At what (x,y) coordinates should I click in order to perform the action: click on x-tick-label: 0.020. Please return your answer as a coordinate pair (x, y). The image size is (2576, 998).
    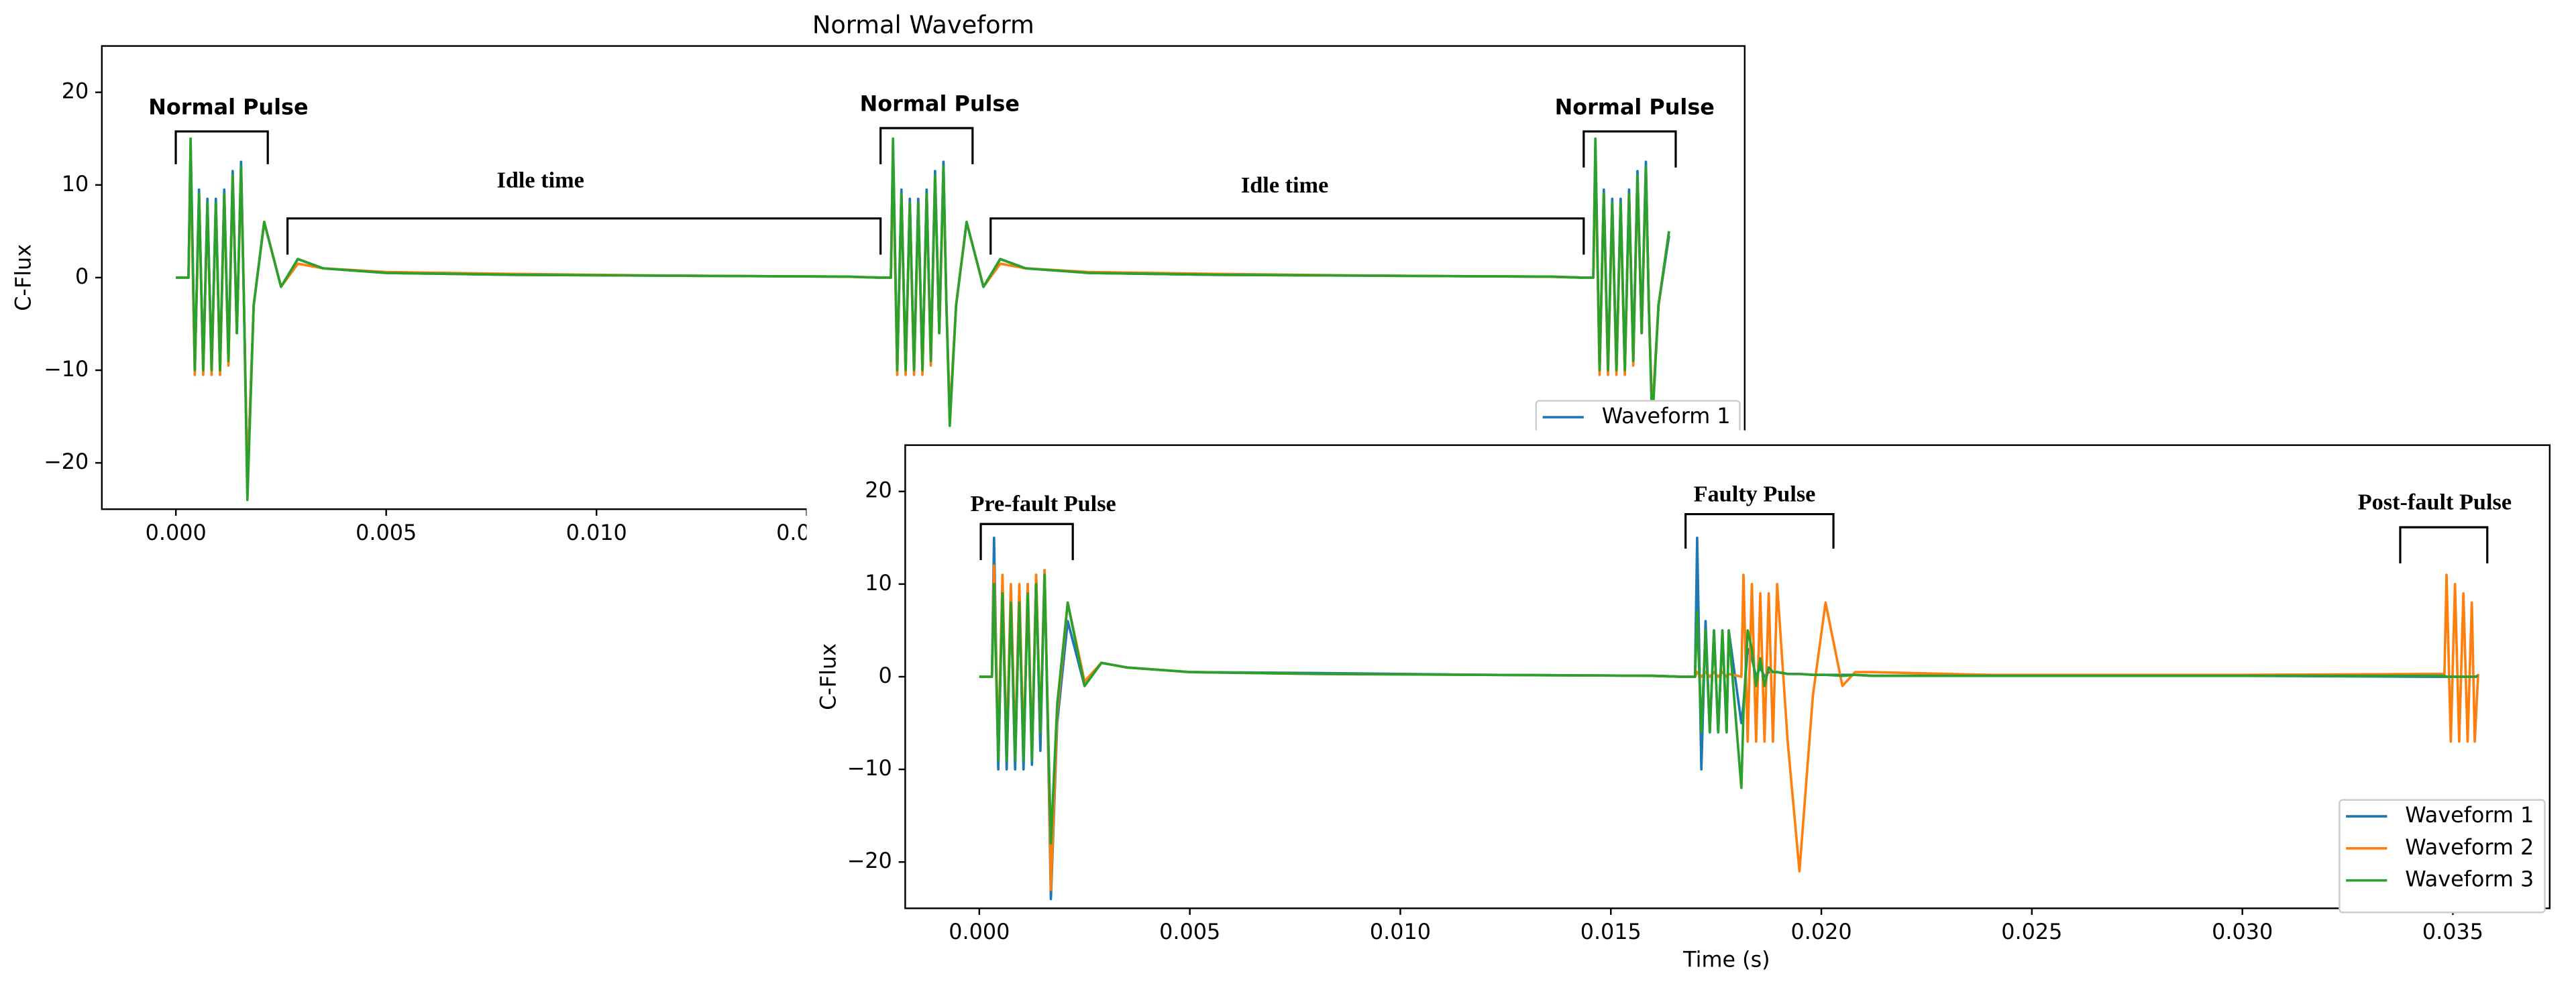
    Looking at the image, I should click on (1820, 931).